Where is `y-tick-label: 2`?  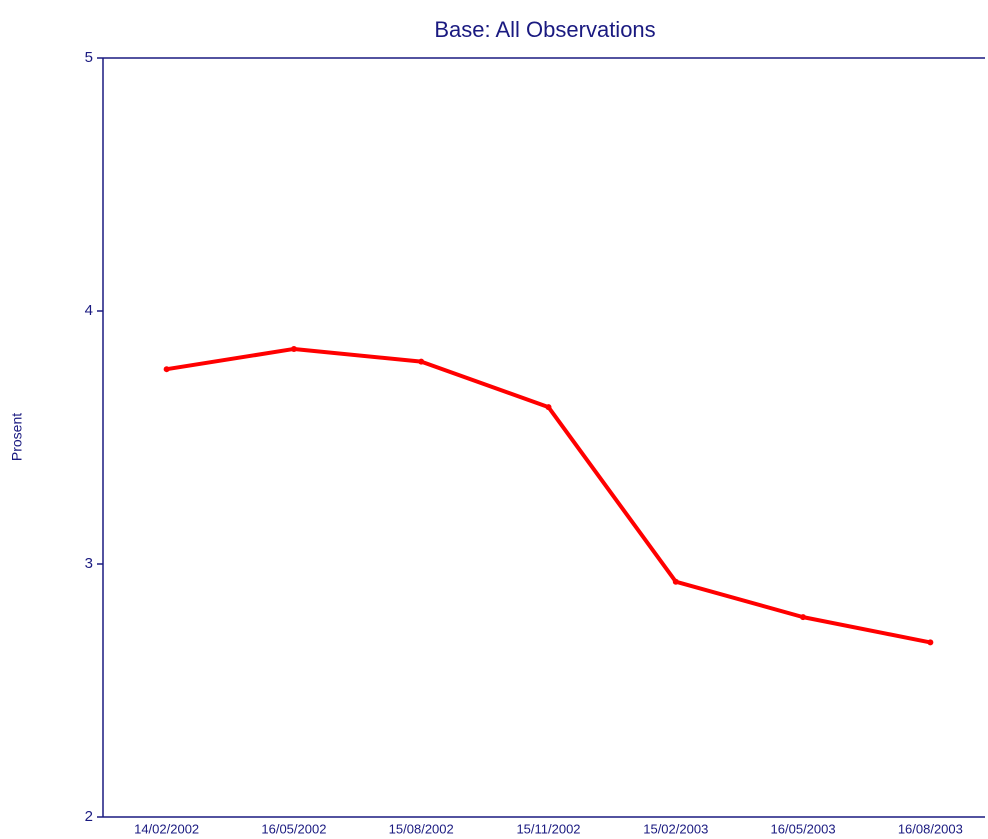
y-tick-label: 2 is located at coordinates (89, 816).